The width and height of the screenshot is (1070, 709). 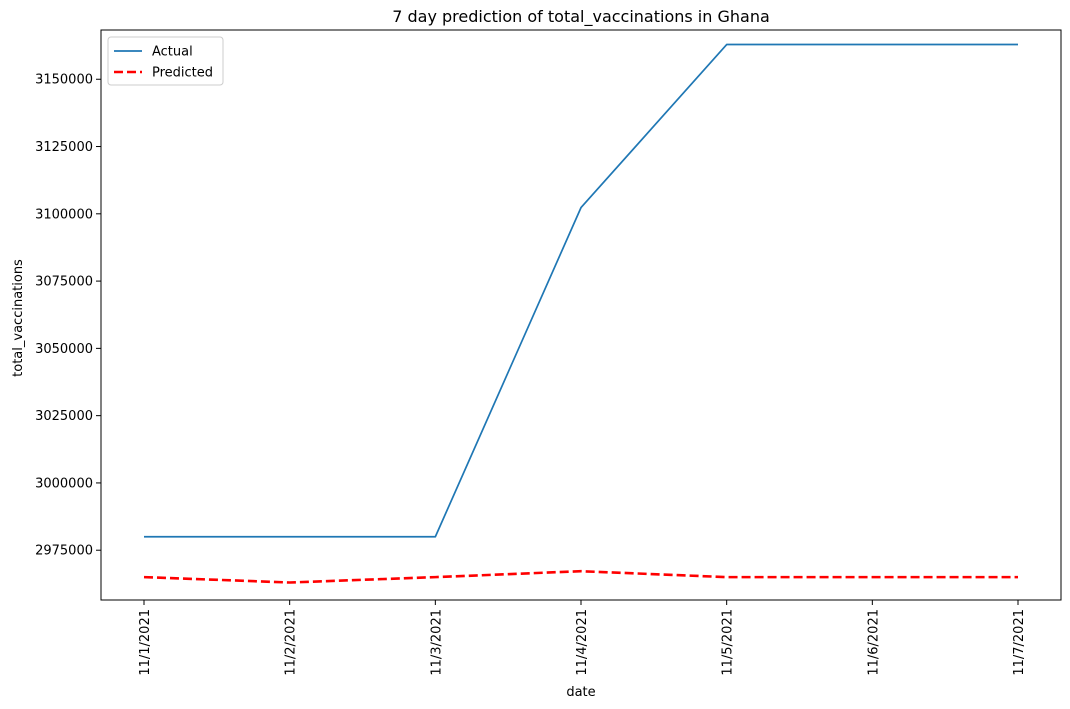 I want to click on x-axis-title: date, so click(x=580, y=692).